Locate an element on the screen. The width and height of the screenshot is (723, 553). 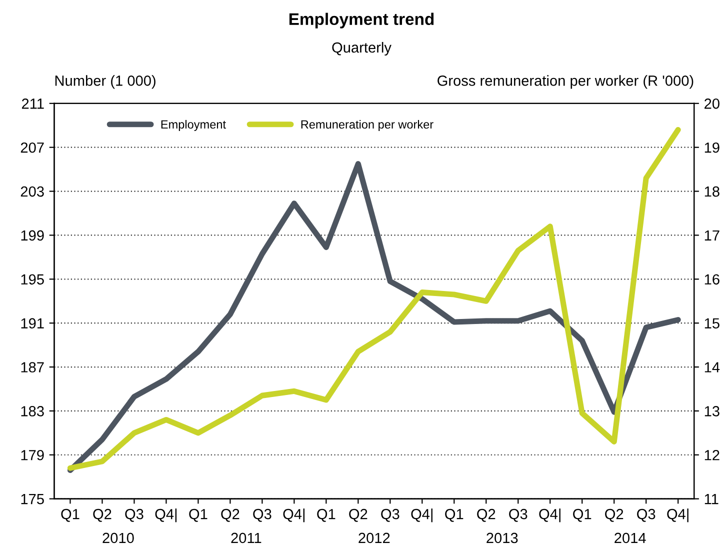
text: 2014 is located at coordinates (630, 538).